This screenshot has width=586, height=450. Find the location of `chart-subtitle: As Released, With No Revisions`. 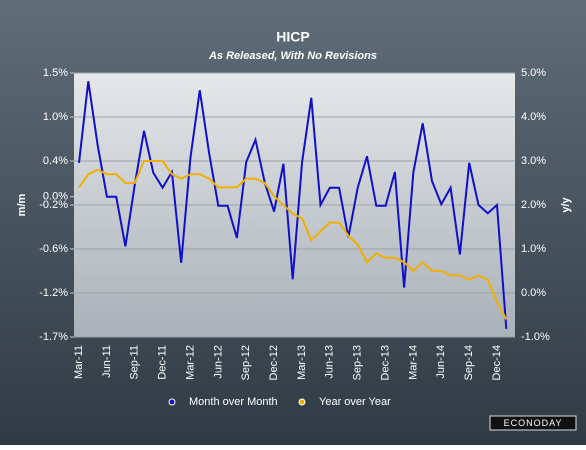

chart-subtitle: As Released, With No Revisions is located at coordinates (292, 56).